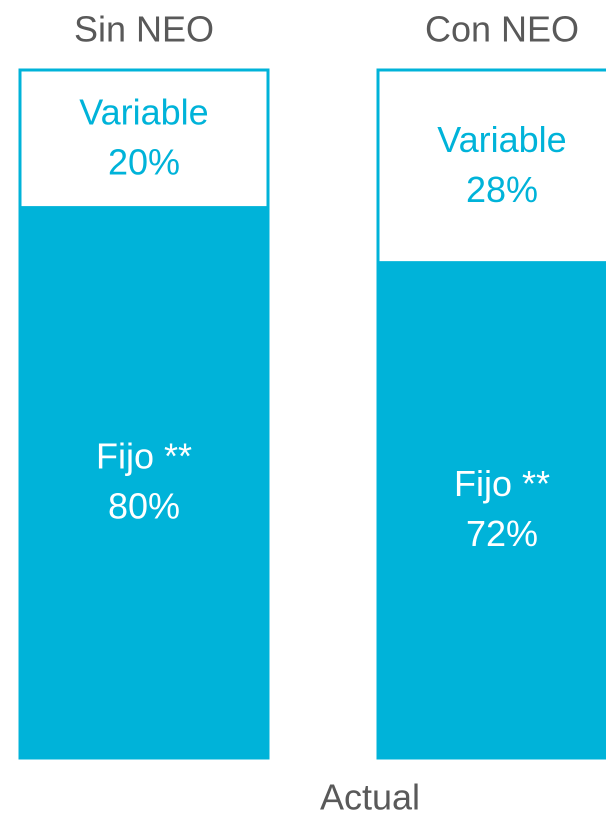 The width and height of the screenshot is (606, 817). Describe the element at coordinates (144, 161) in the screenshot. I see `data-label: 20%` at that location.